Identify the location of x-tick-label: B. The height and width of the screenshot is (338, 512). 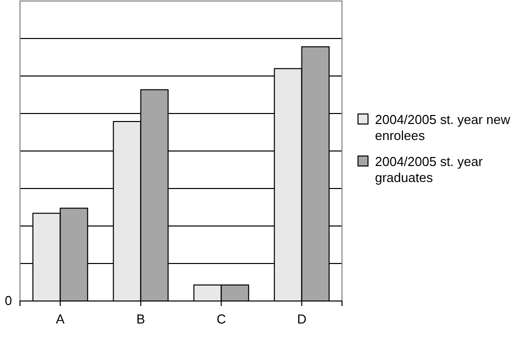
(141, 318).